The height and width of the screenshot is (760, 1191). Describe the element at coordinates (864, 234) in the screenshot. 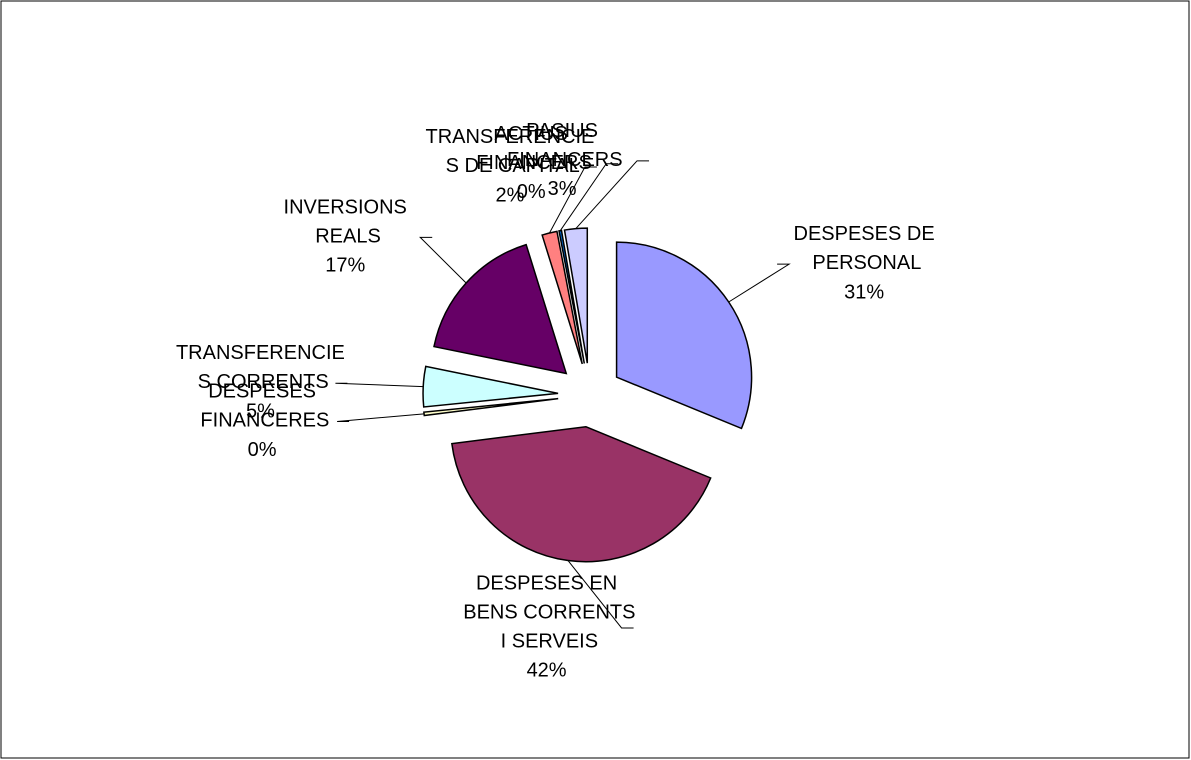

I see `category-label-line: DESPESES DE` at that location.